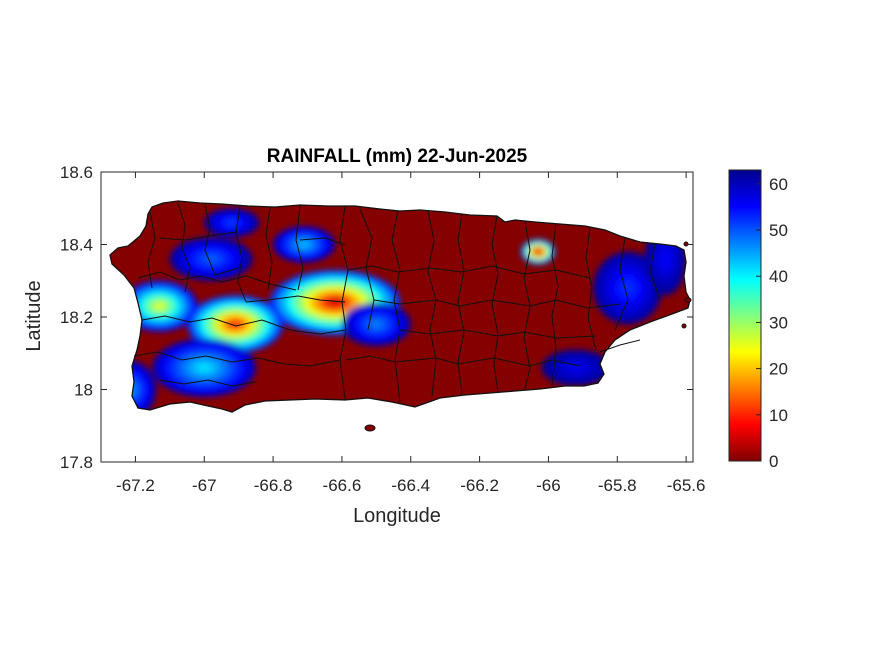  I want to click on small-islands, so click(528, 336).